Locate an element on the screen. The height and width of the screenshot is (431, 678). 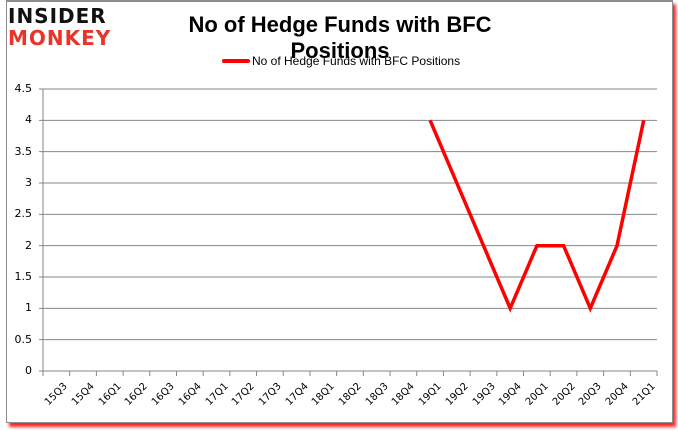
y-tick-label: 1 is located at coordinates (28, 308).